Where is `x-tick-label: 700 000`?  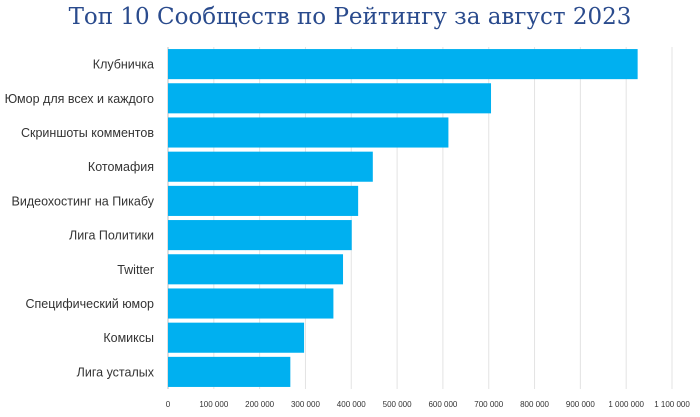
x-tick-label: 700 000 is located at coordinates (488, 404).